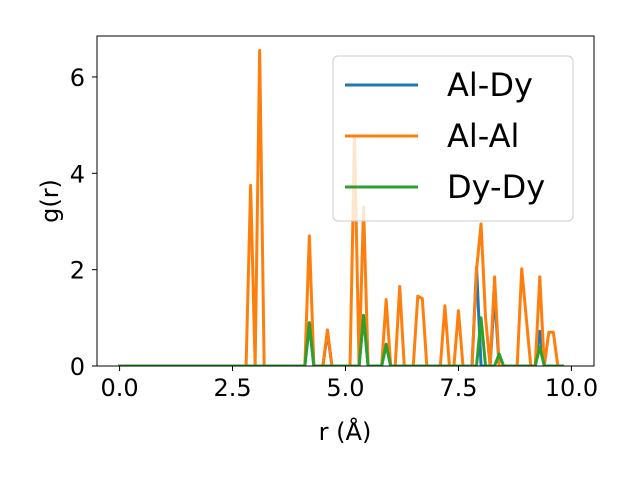 The image size is (640, 480). I want to click on y-tick-label: 6, so click(77, 78).